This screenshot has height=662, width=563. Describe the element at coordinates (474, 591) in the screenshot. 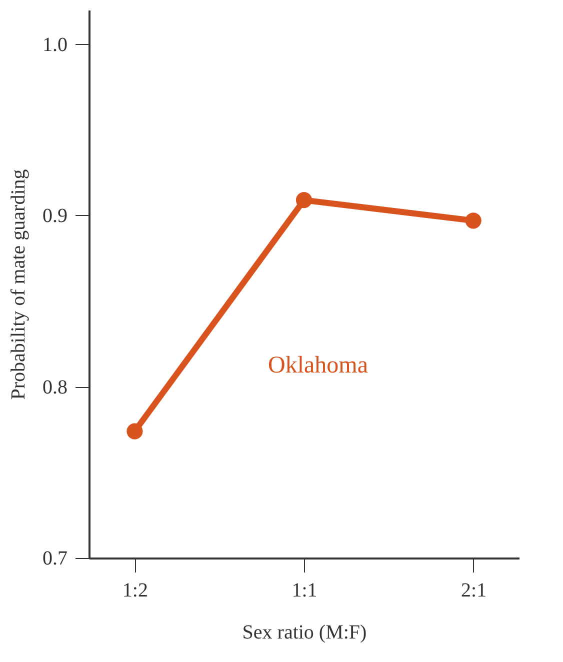

I see `x-tick-label: 2:1` at that location.